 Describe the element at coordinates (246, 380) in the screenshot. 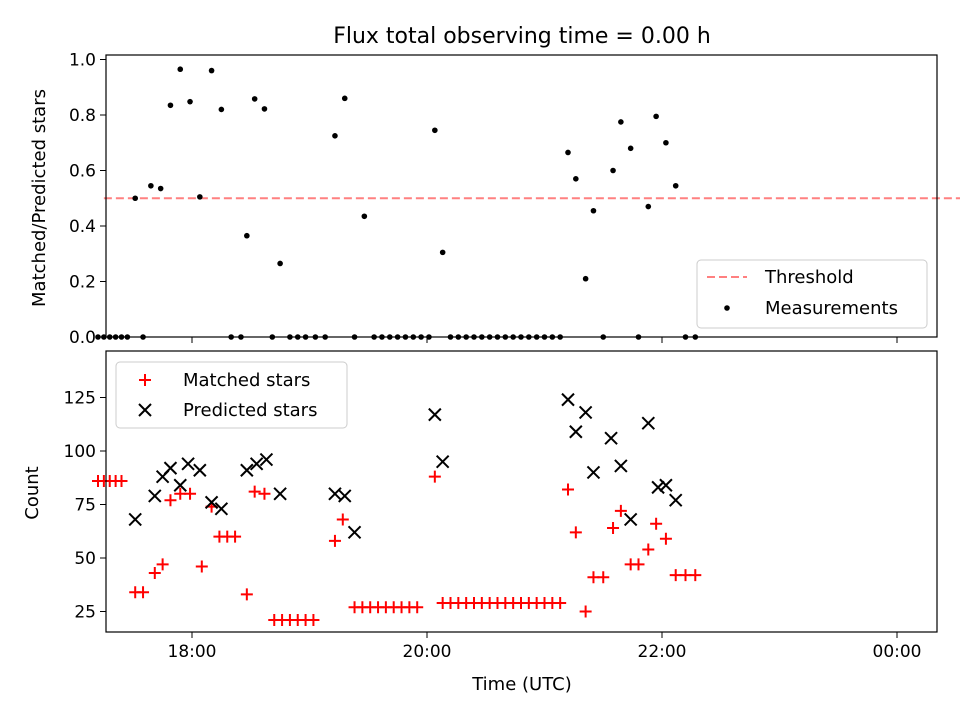

I see `legend-matched-label: Matched stars` at that location.